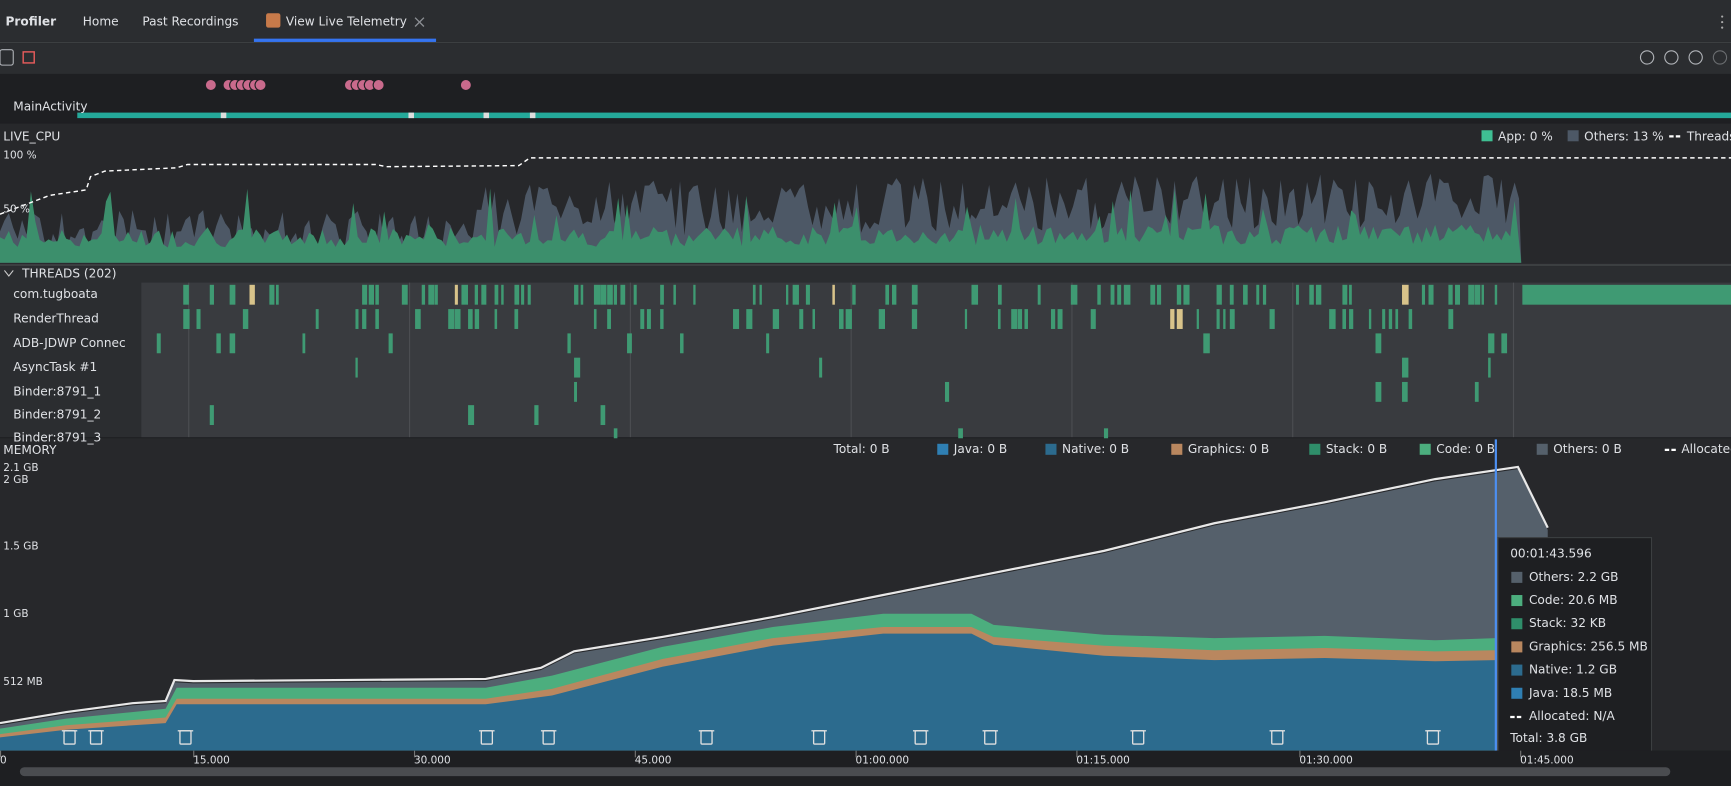 This screenshot has width=1731, height=786. What do you see at coordinates (980, 449) in the screenshot?
I see `legend-entry: Java: 0 B` at bounding box center [980, 449].